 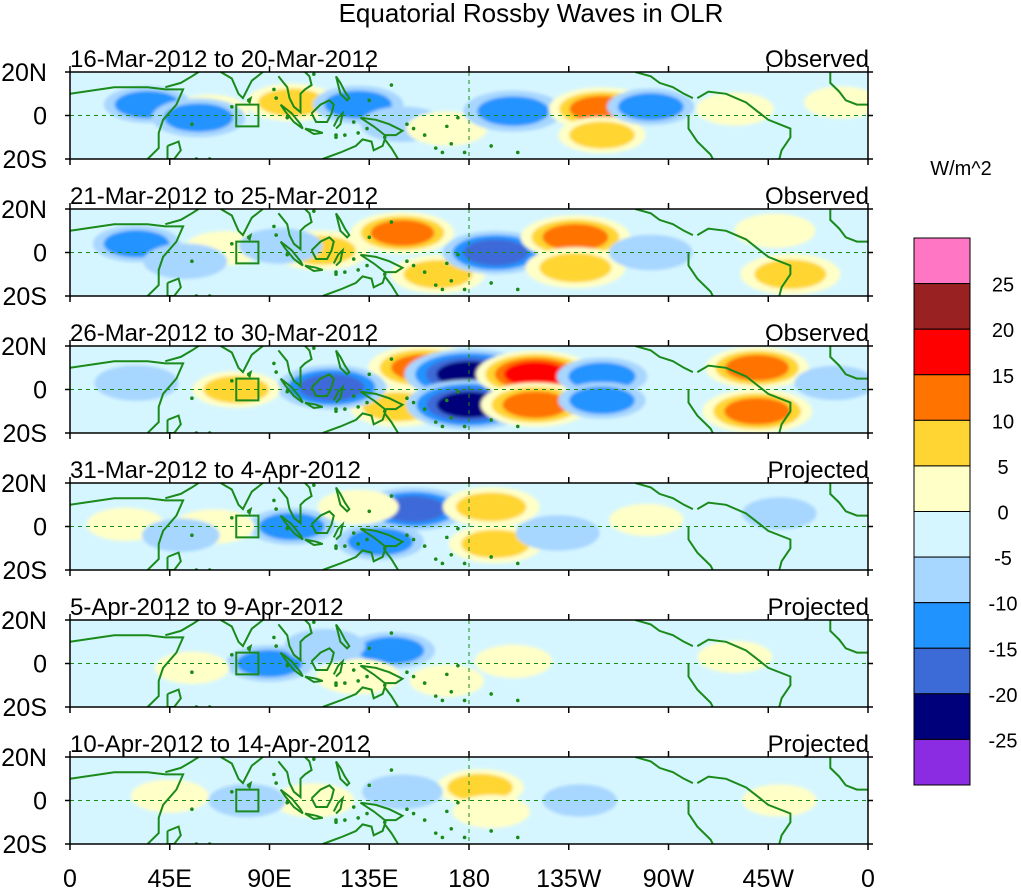 I want to click on x-tick-label: 45E, so click(x=170, y=877).